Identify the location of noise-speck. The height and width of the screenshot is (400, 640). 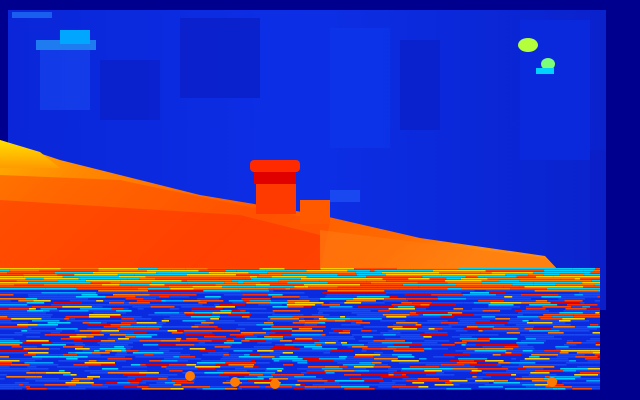
(190, 376).